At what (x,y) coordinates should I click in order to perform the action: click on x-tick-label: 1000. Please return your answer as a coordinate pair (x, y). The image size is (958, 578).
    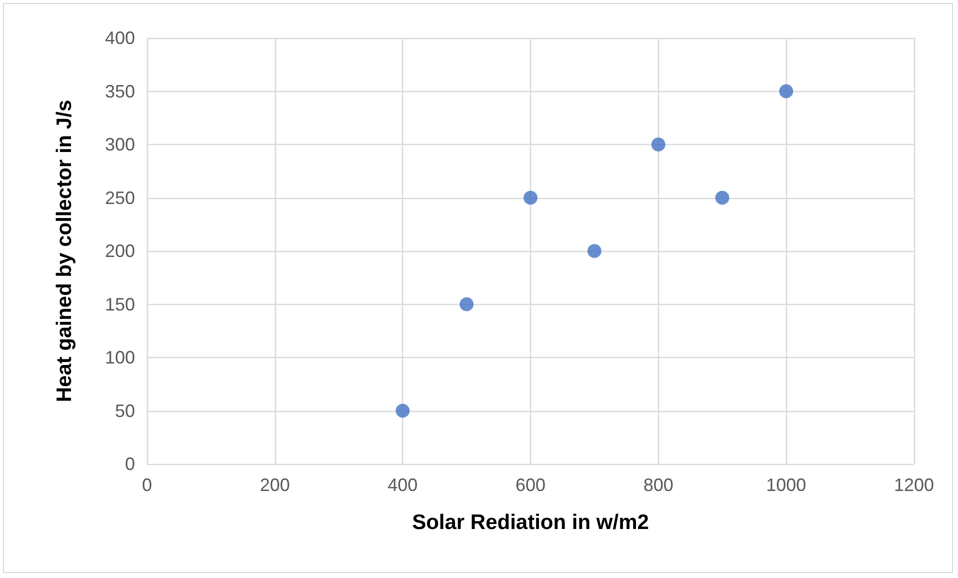
    Looking at the image, I should click on (786, 485).